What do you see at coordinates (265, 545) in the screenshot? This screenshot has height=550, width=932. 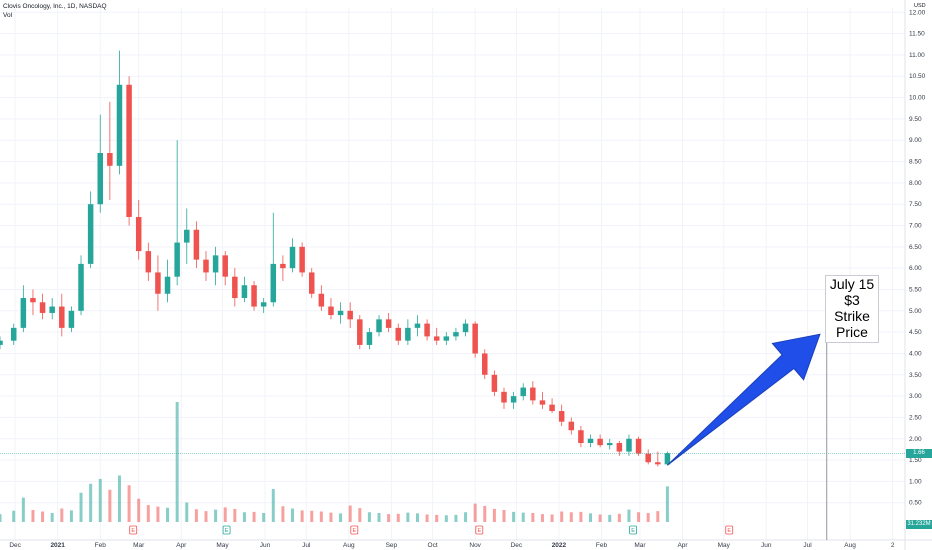 I see `time-tick-label: Jun` at bounding box center [265, 545].